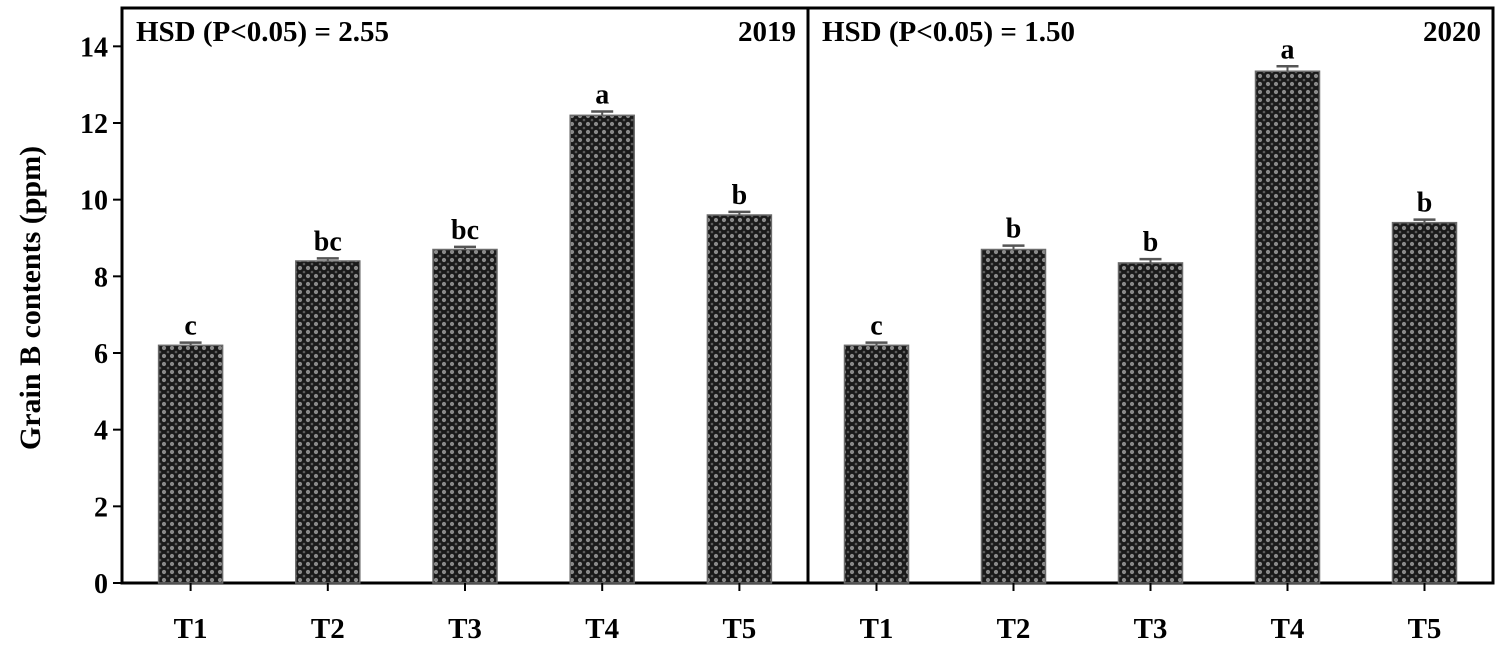 This screenshot has height=647, width=1500. I want to click on panel-year-label: 2020, so click(1452, 32).